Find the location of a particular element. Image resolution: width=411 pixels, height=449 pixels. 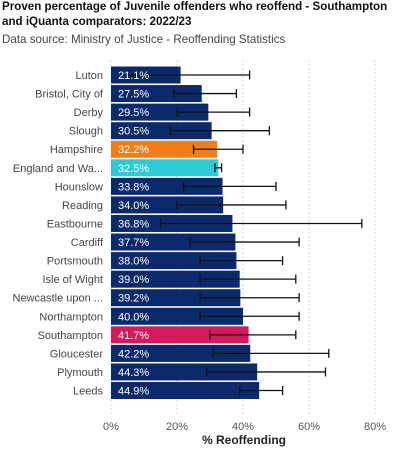

data-label: 32.2% is located at coordinates (133, 150).